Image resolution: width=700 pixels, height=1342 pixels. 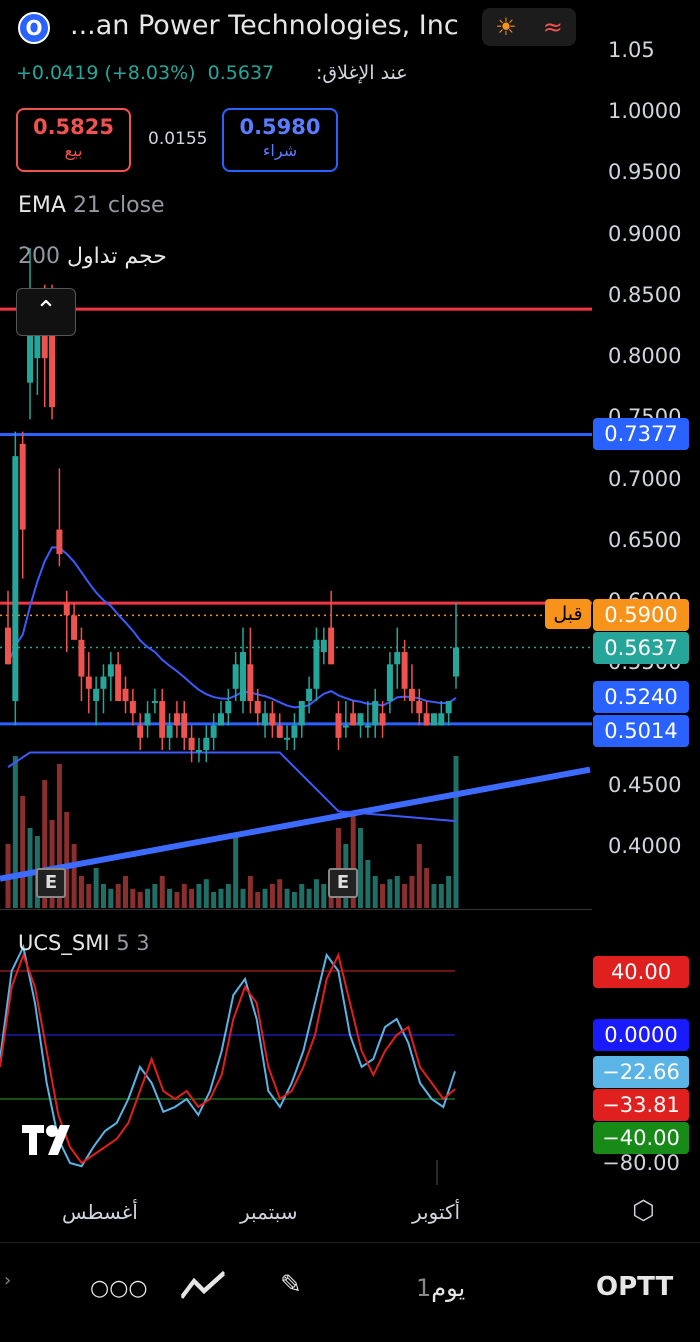 I want to click on price-tick-label: 0.9000, so click(x=645, y=233).